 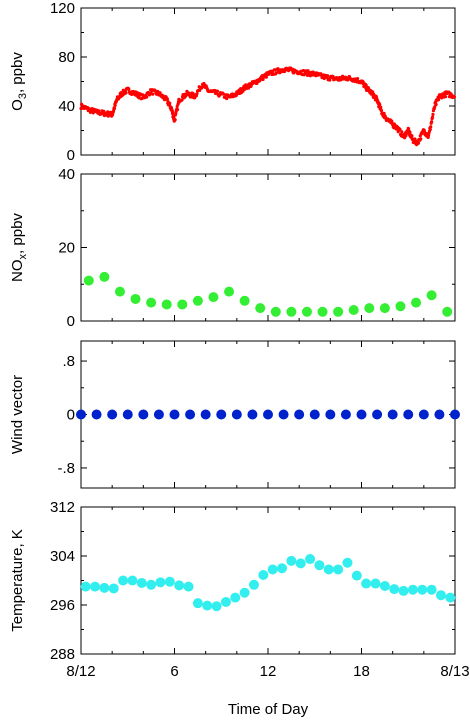 What do you see at coordinates (66, 468) in the screenshot?
I see `y-tick-label: -.8` at bounding box center [66, 468].